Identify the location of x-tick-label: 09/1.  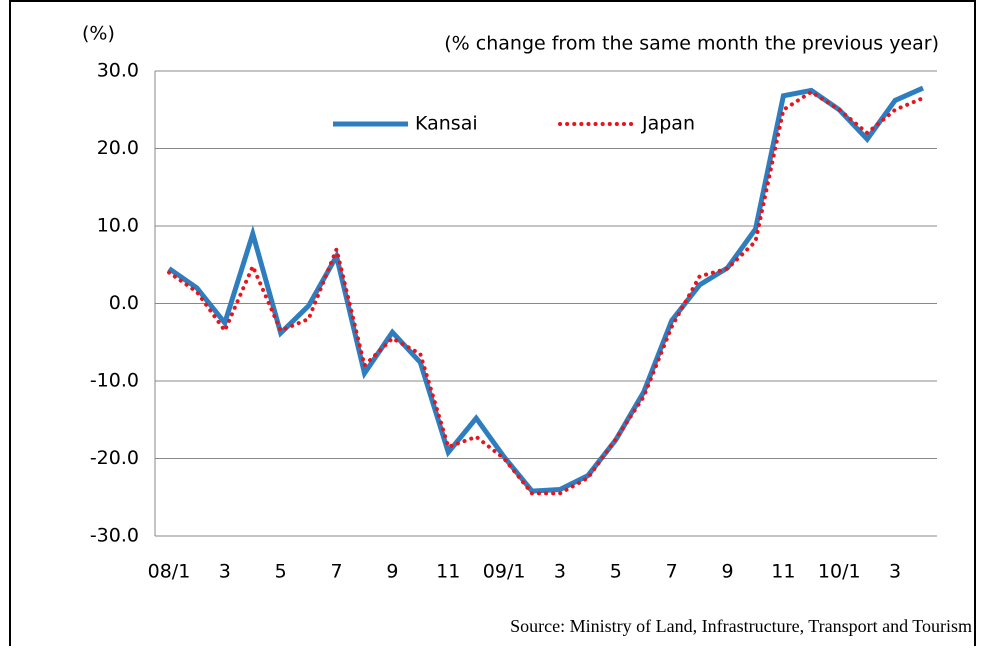
(504, 572).